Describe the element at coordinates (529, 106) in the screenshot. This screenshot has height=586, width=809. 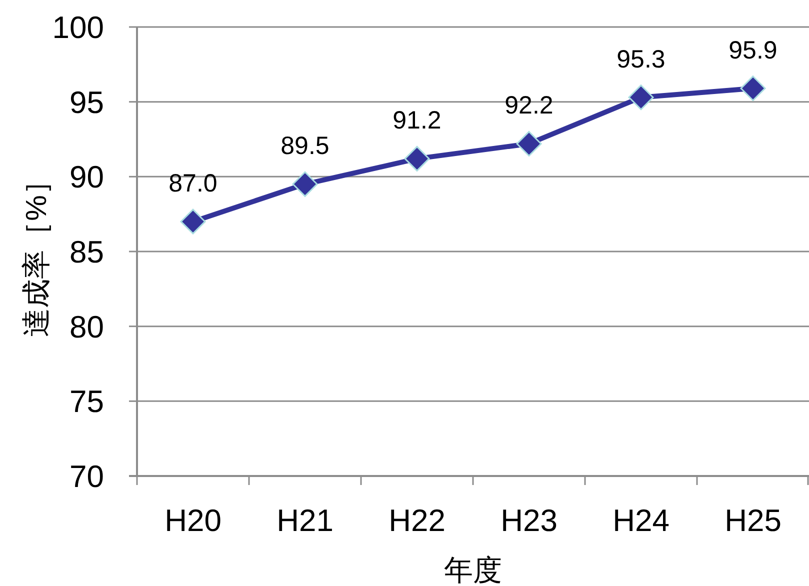
I see `data-label: 92.2` at that location.